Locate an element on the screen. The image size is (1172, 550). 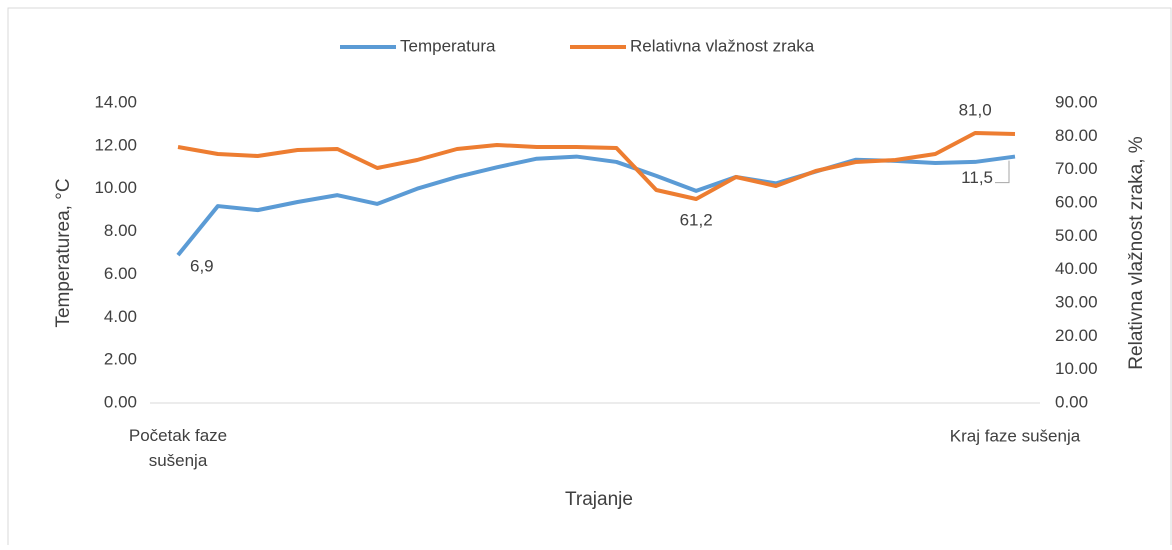
y2-tick-label: 40.00 is located at coordinates (1076, 268).